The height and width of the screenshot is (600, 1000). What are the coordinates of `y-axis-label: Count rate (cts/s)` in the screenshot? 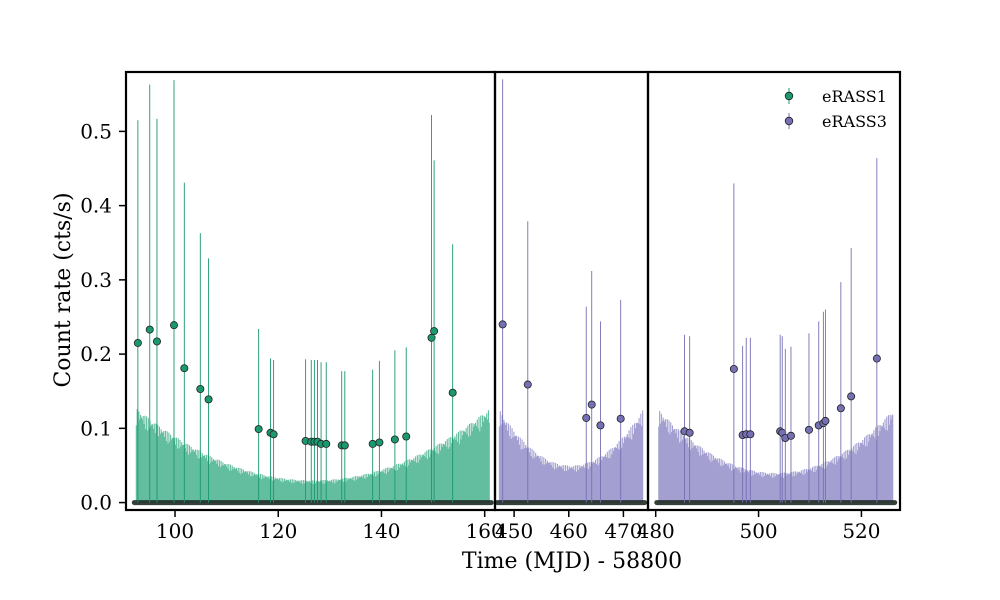 It's located at (63, 289).